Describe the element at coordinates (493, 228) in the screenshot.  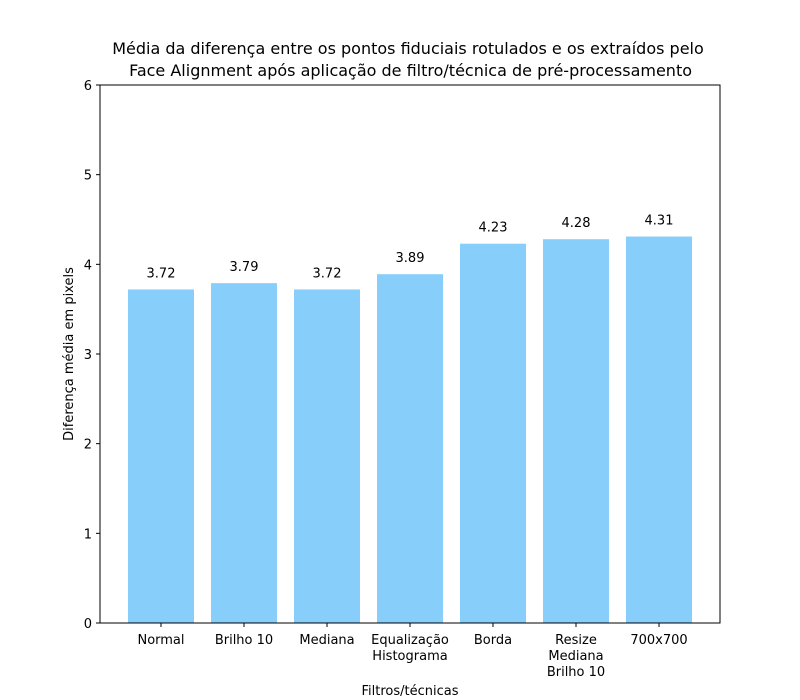
I see `bar-value-label: 4.23` at that location.